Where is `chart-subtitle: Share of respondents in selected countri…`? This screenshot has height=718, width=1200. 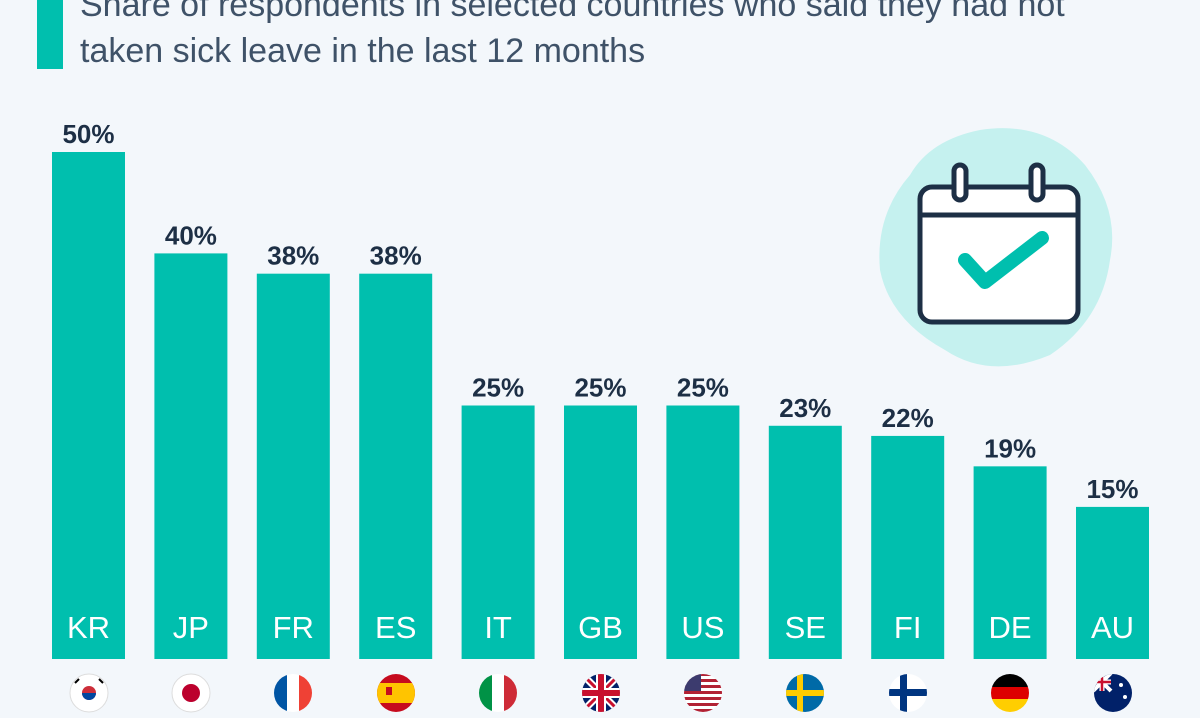 chart-subtitle: Share of respondents in selected countri… is located at coordinates (572, 35).